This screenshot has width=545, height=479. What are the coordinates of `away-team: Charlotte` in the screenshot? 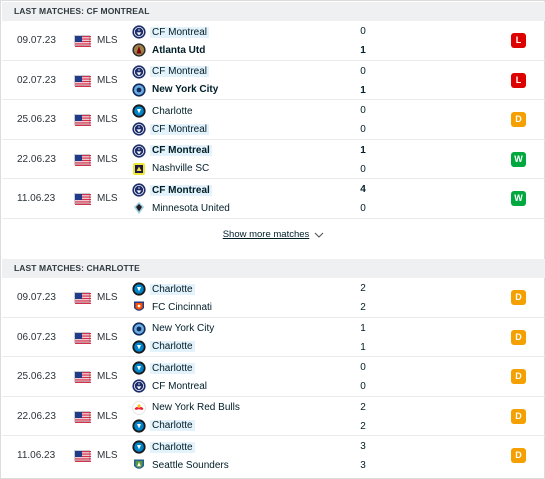 It's located at (163, 426).